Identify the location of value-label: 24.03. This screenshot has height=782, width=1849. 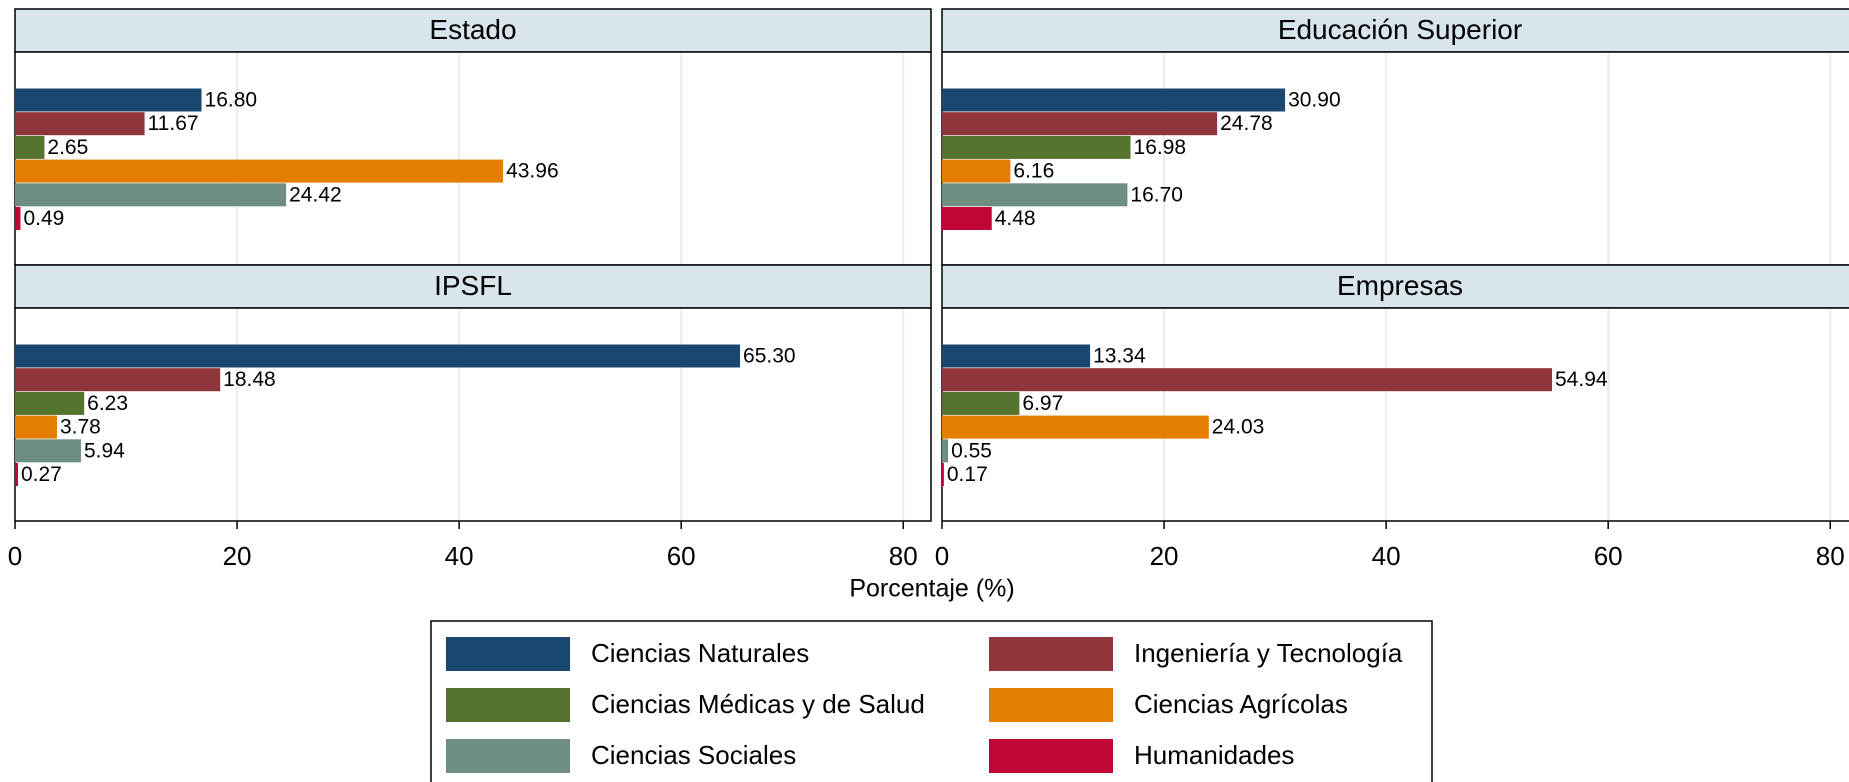
(1238, 427).